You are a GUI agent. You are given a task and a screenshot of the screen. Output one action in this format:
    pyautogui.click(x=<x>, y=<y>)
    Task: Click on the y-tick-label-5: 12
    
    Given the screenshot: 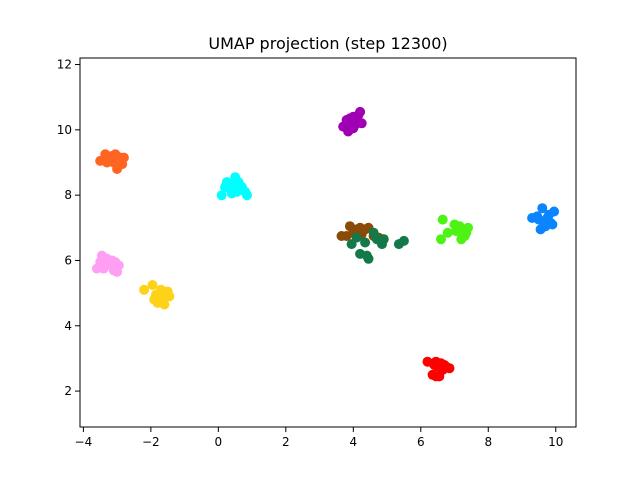 What is the action you would take?
    pyautogui.click(x=64, y=65)
    